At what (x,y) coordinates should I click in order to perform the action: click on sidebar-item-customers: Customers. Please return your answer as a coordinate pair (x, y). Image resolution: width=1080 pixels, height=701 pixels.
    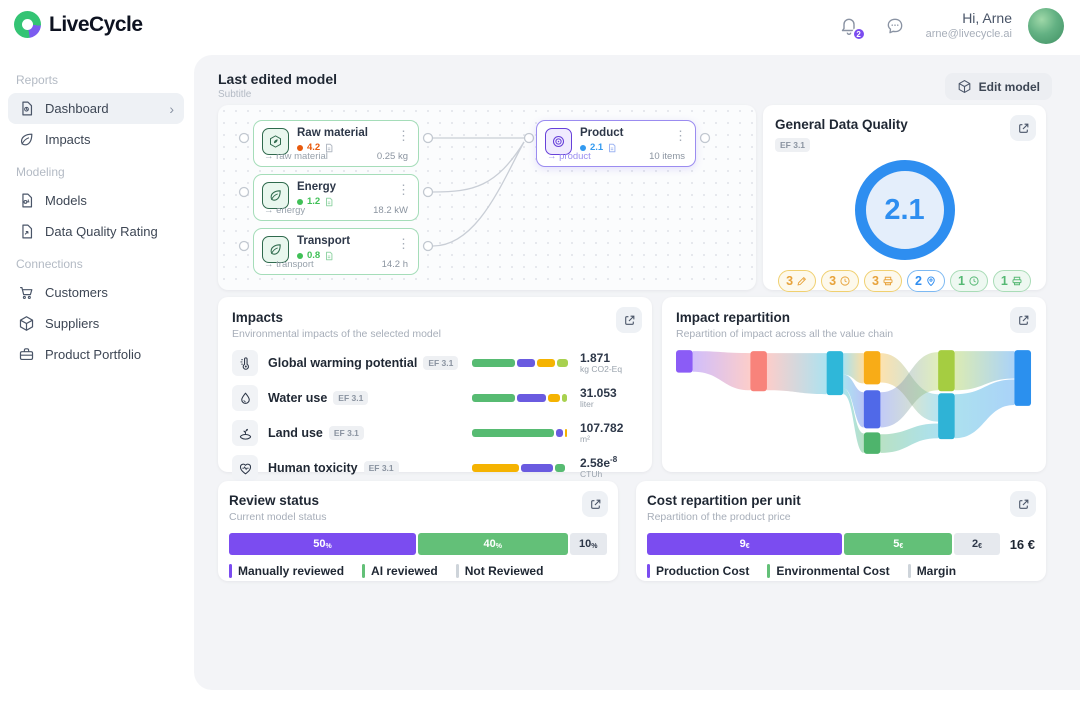
    Looking at the image, I should click on (96, 292).